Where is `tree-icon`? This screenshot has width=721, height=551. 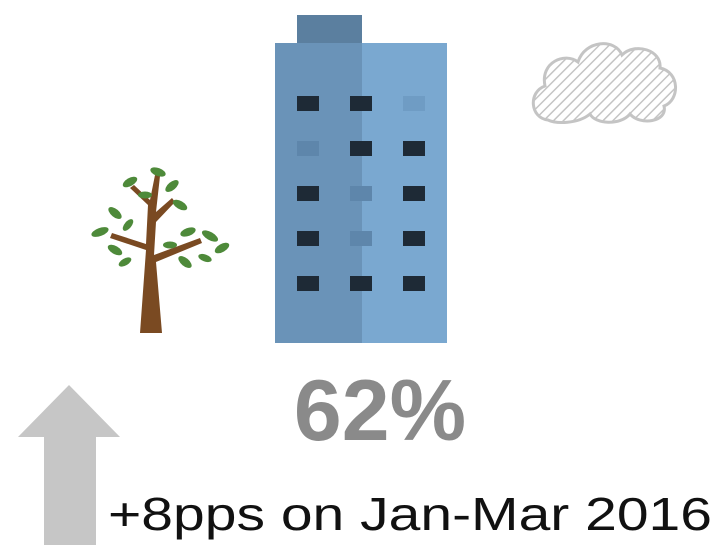
tree-icon is located at coordinates (160, 250).